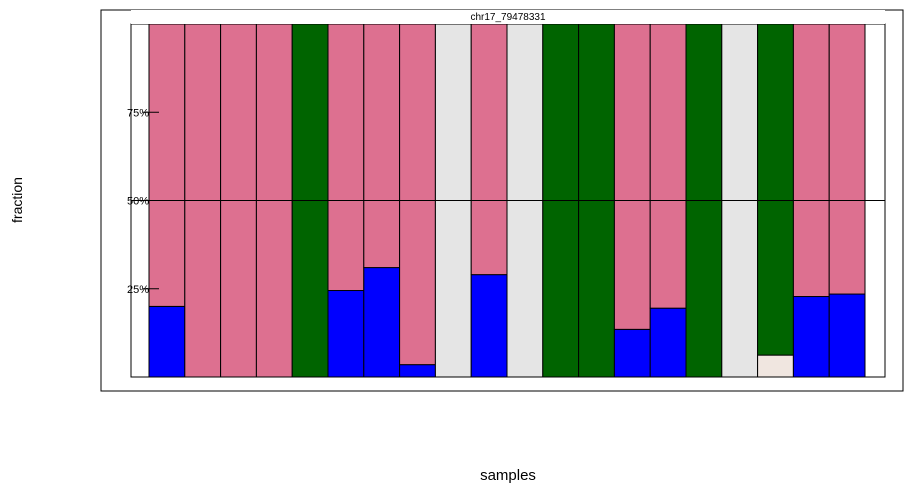  I want to click on y-axis: 25% 50% 75%, so click(143, 201).